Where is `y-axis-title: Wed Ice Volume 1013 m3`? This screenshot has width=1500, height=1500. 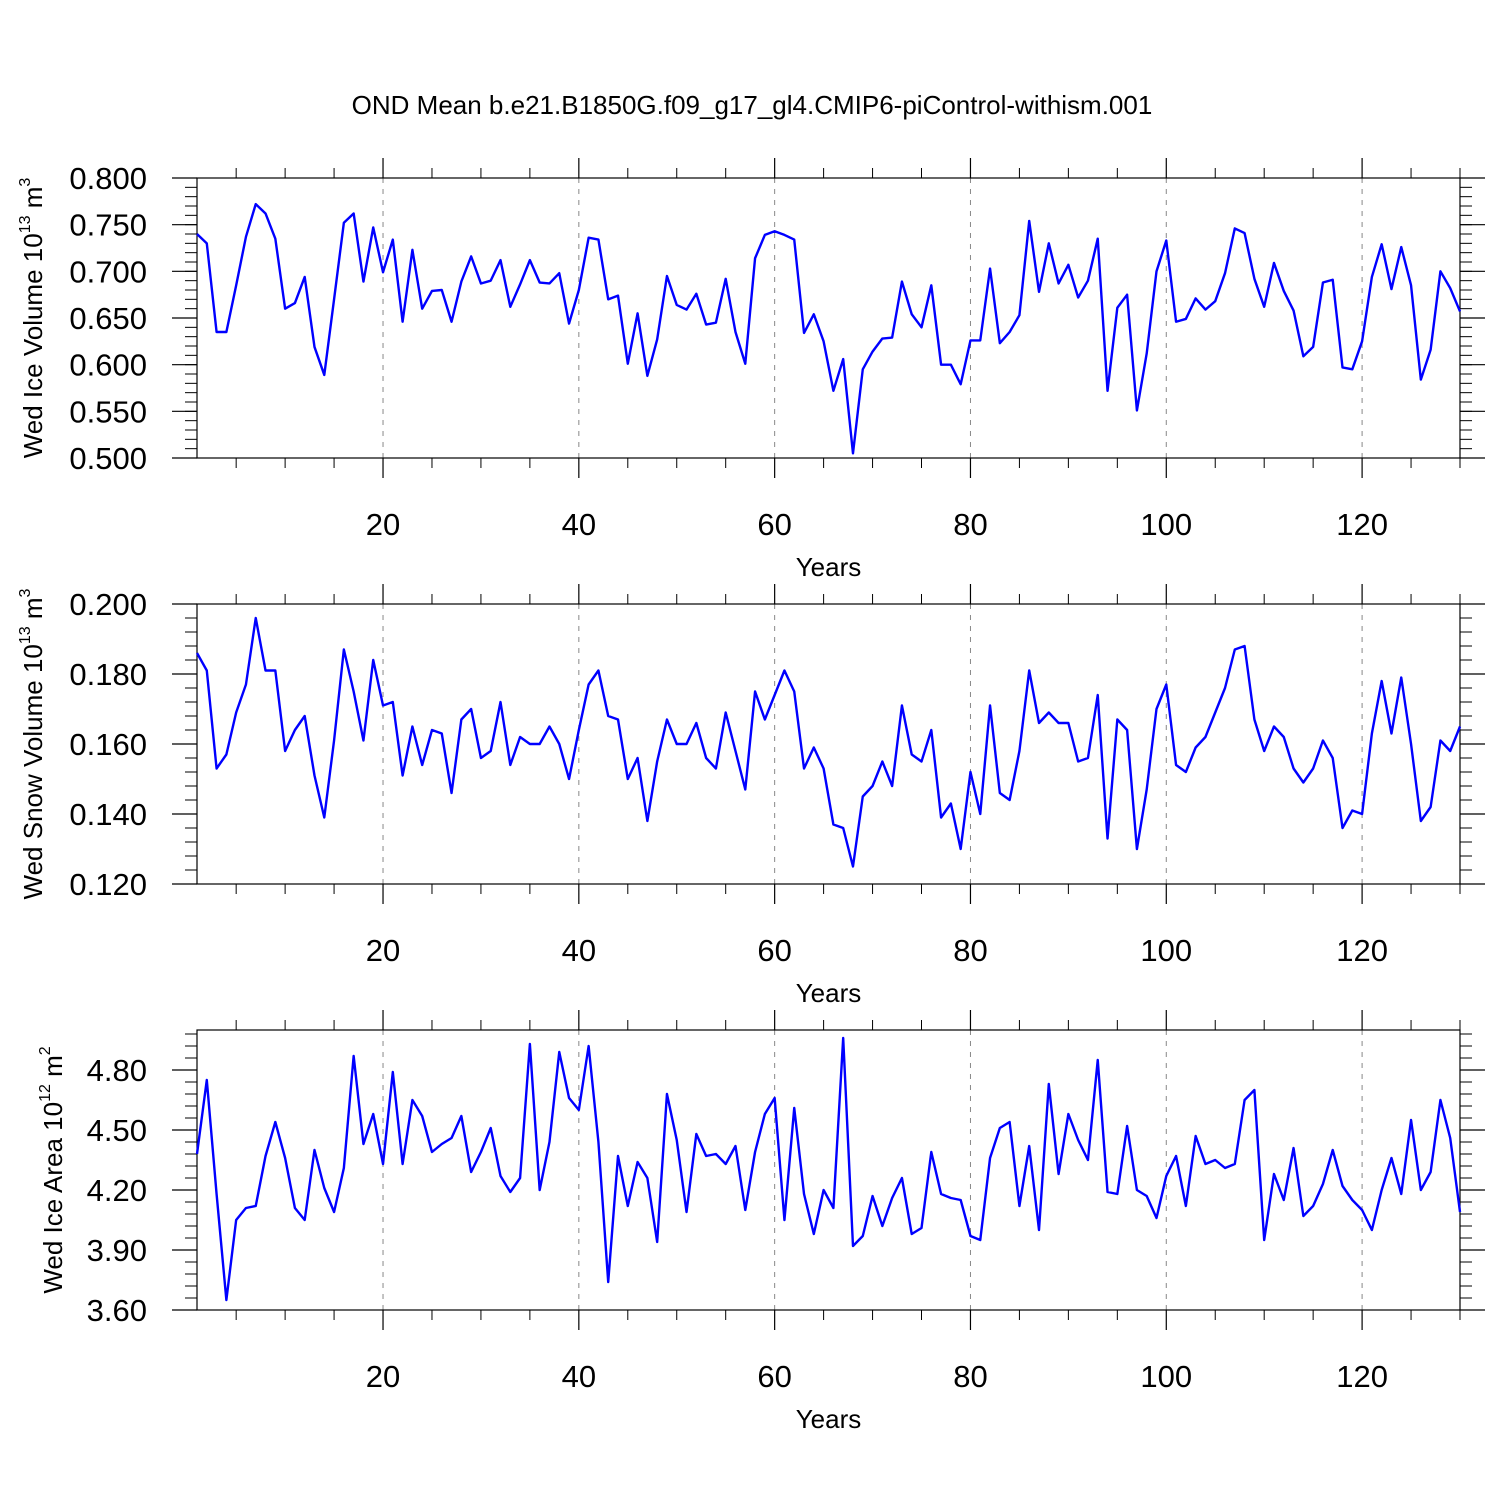
y-axis-title: Wed Ice Volume 1013 m3 is located at coordinates (32, 318).